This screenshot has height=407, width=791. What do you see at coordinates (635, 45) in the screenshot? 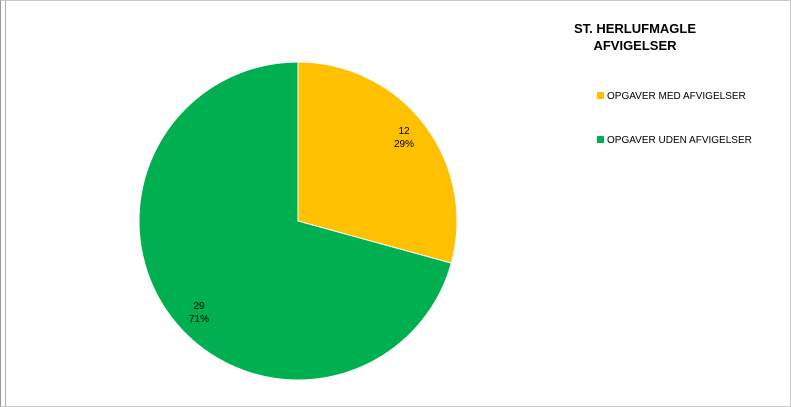
I see `chart-title-line-2: AFVIGELSER` at bounding box center [635, 45].